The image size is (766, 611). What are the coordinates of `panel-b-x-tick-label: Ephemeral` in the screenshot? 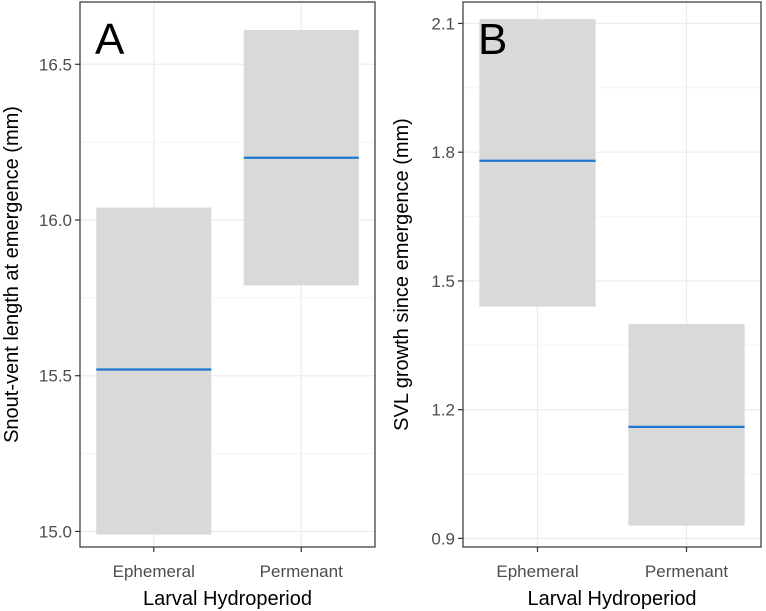 It's located at (537, 571).